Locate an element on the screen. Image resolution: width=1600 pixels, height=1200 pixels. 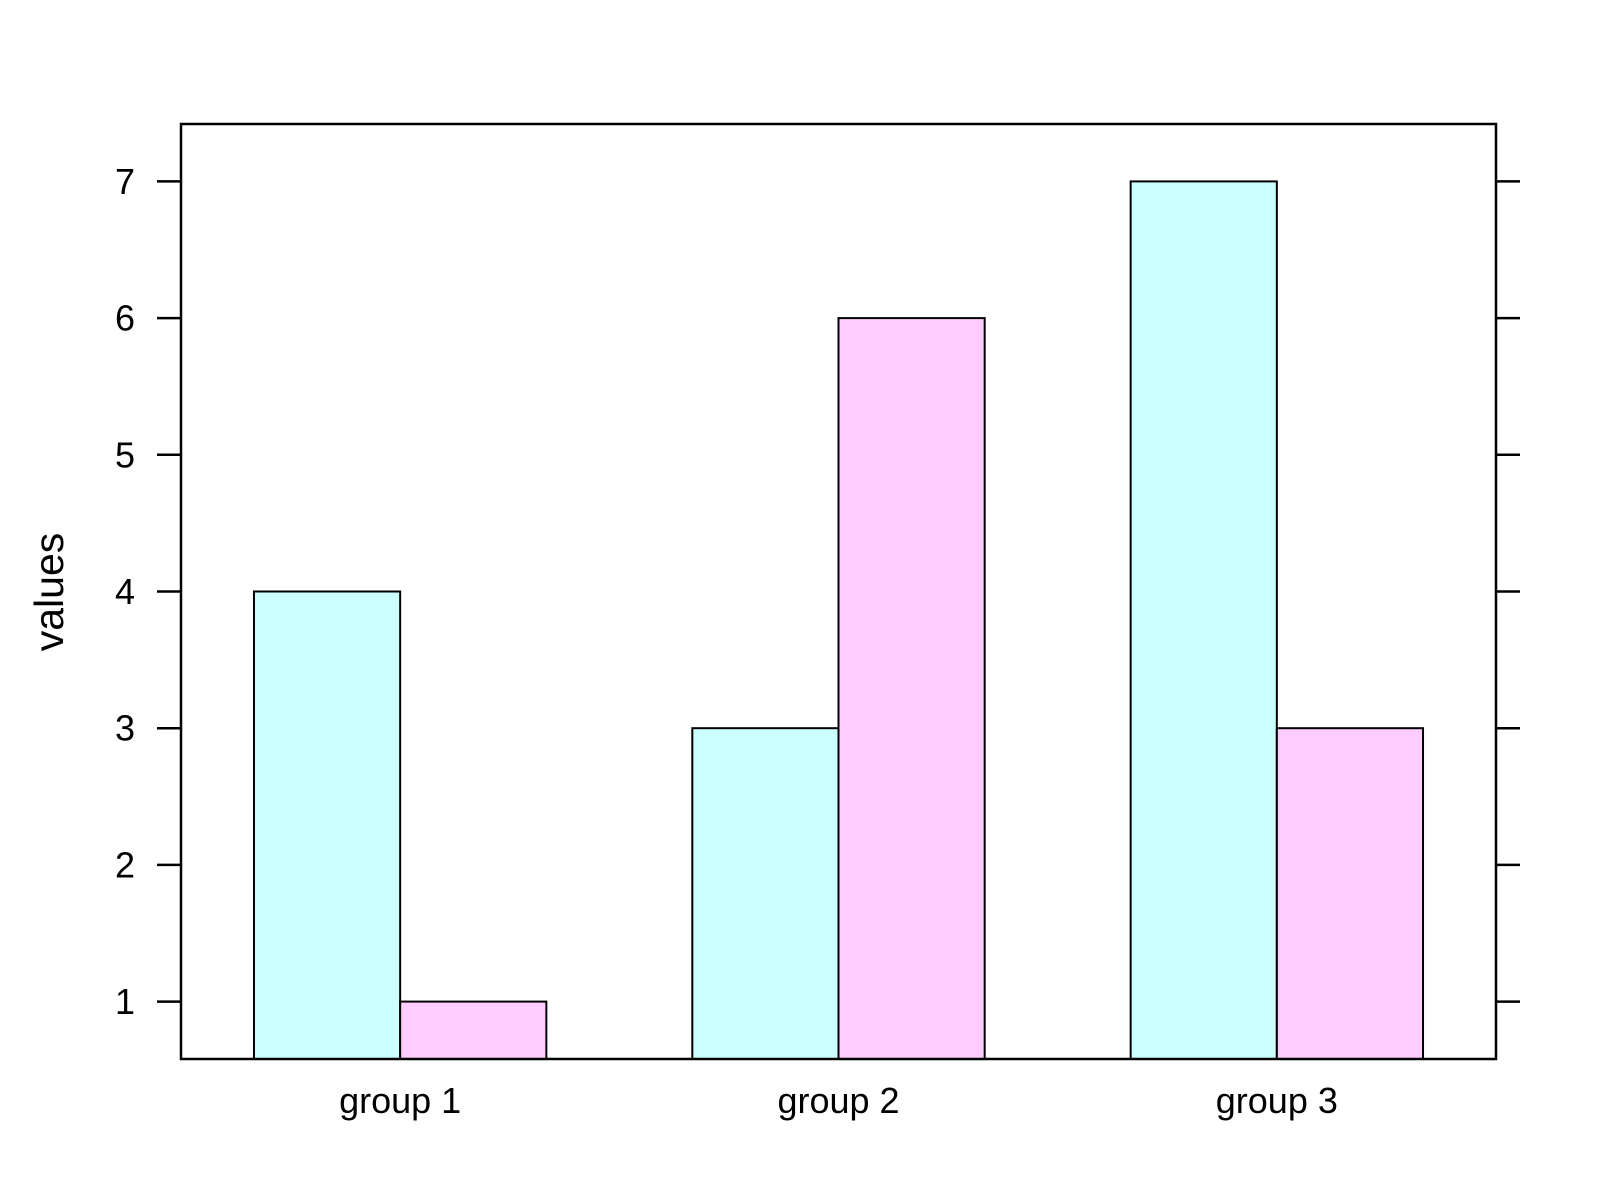
x-tick-label: group 2 is located at coordinates (838, 1100).